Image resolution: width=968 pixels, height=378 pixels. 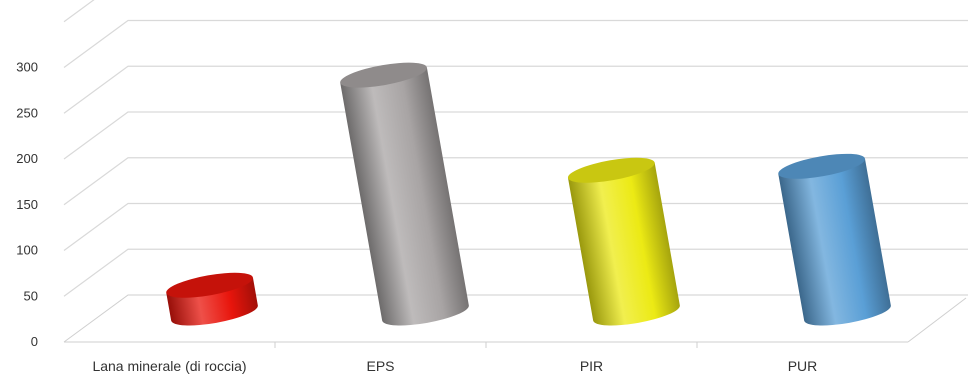 I want to click on floor-edge, so click(x=937, y=320).